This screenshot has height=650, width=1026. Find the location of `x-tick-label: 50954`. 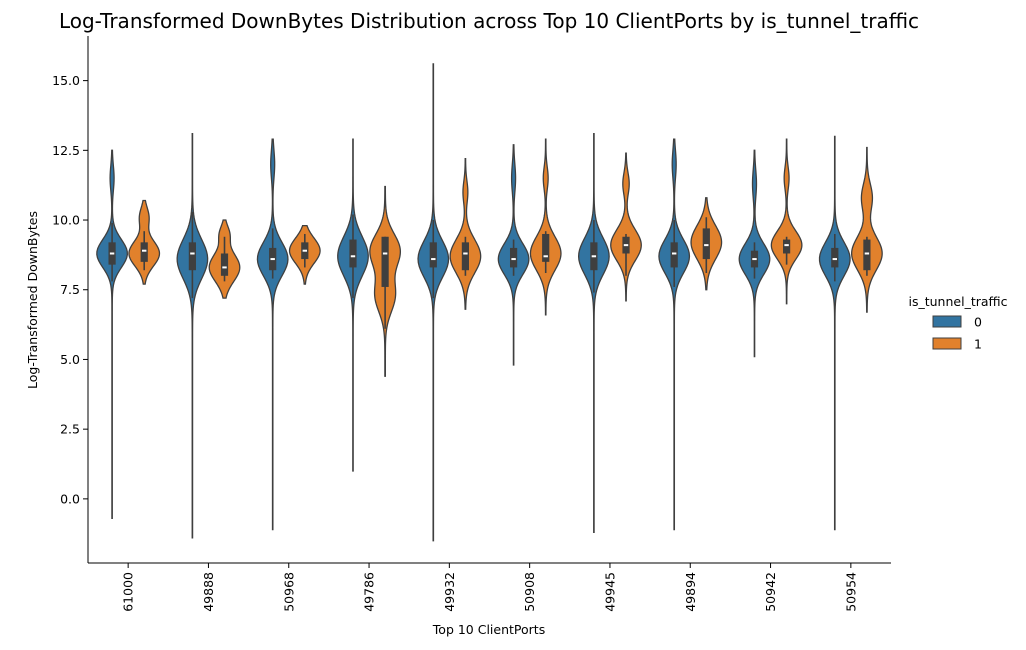

x-tick-label: 50954 is located at coordinates (850, 592).